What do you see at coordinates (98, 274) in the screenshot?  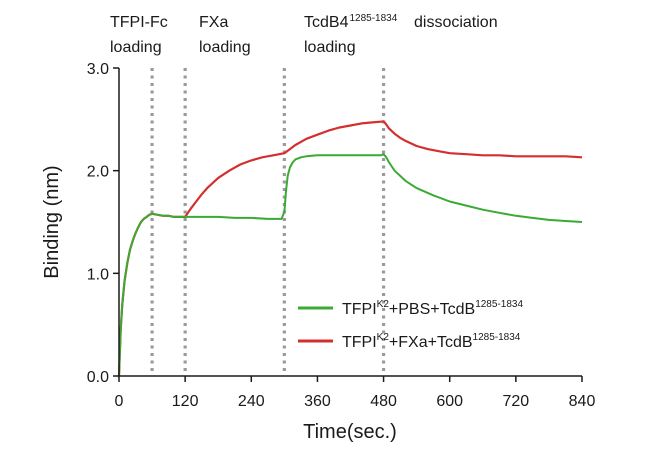 I see `y-tick-label-1: 1.0` at bounding box center [98, 274].